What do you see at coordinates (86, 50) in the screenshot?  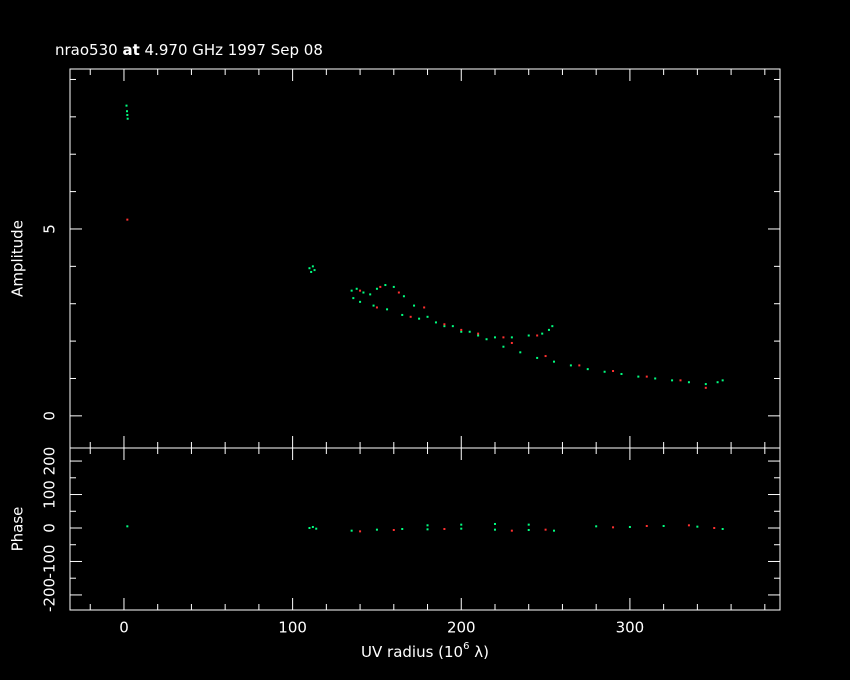 I see `title-source: nrao530` at bounding box center [86, 50].